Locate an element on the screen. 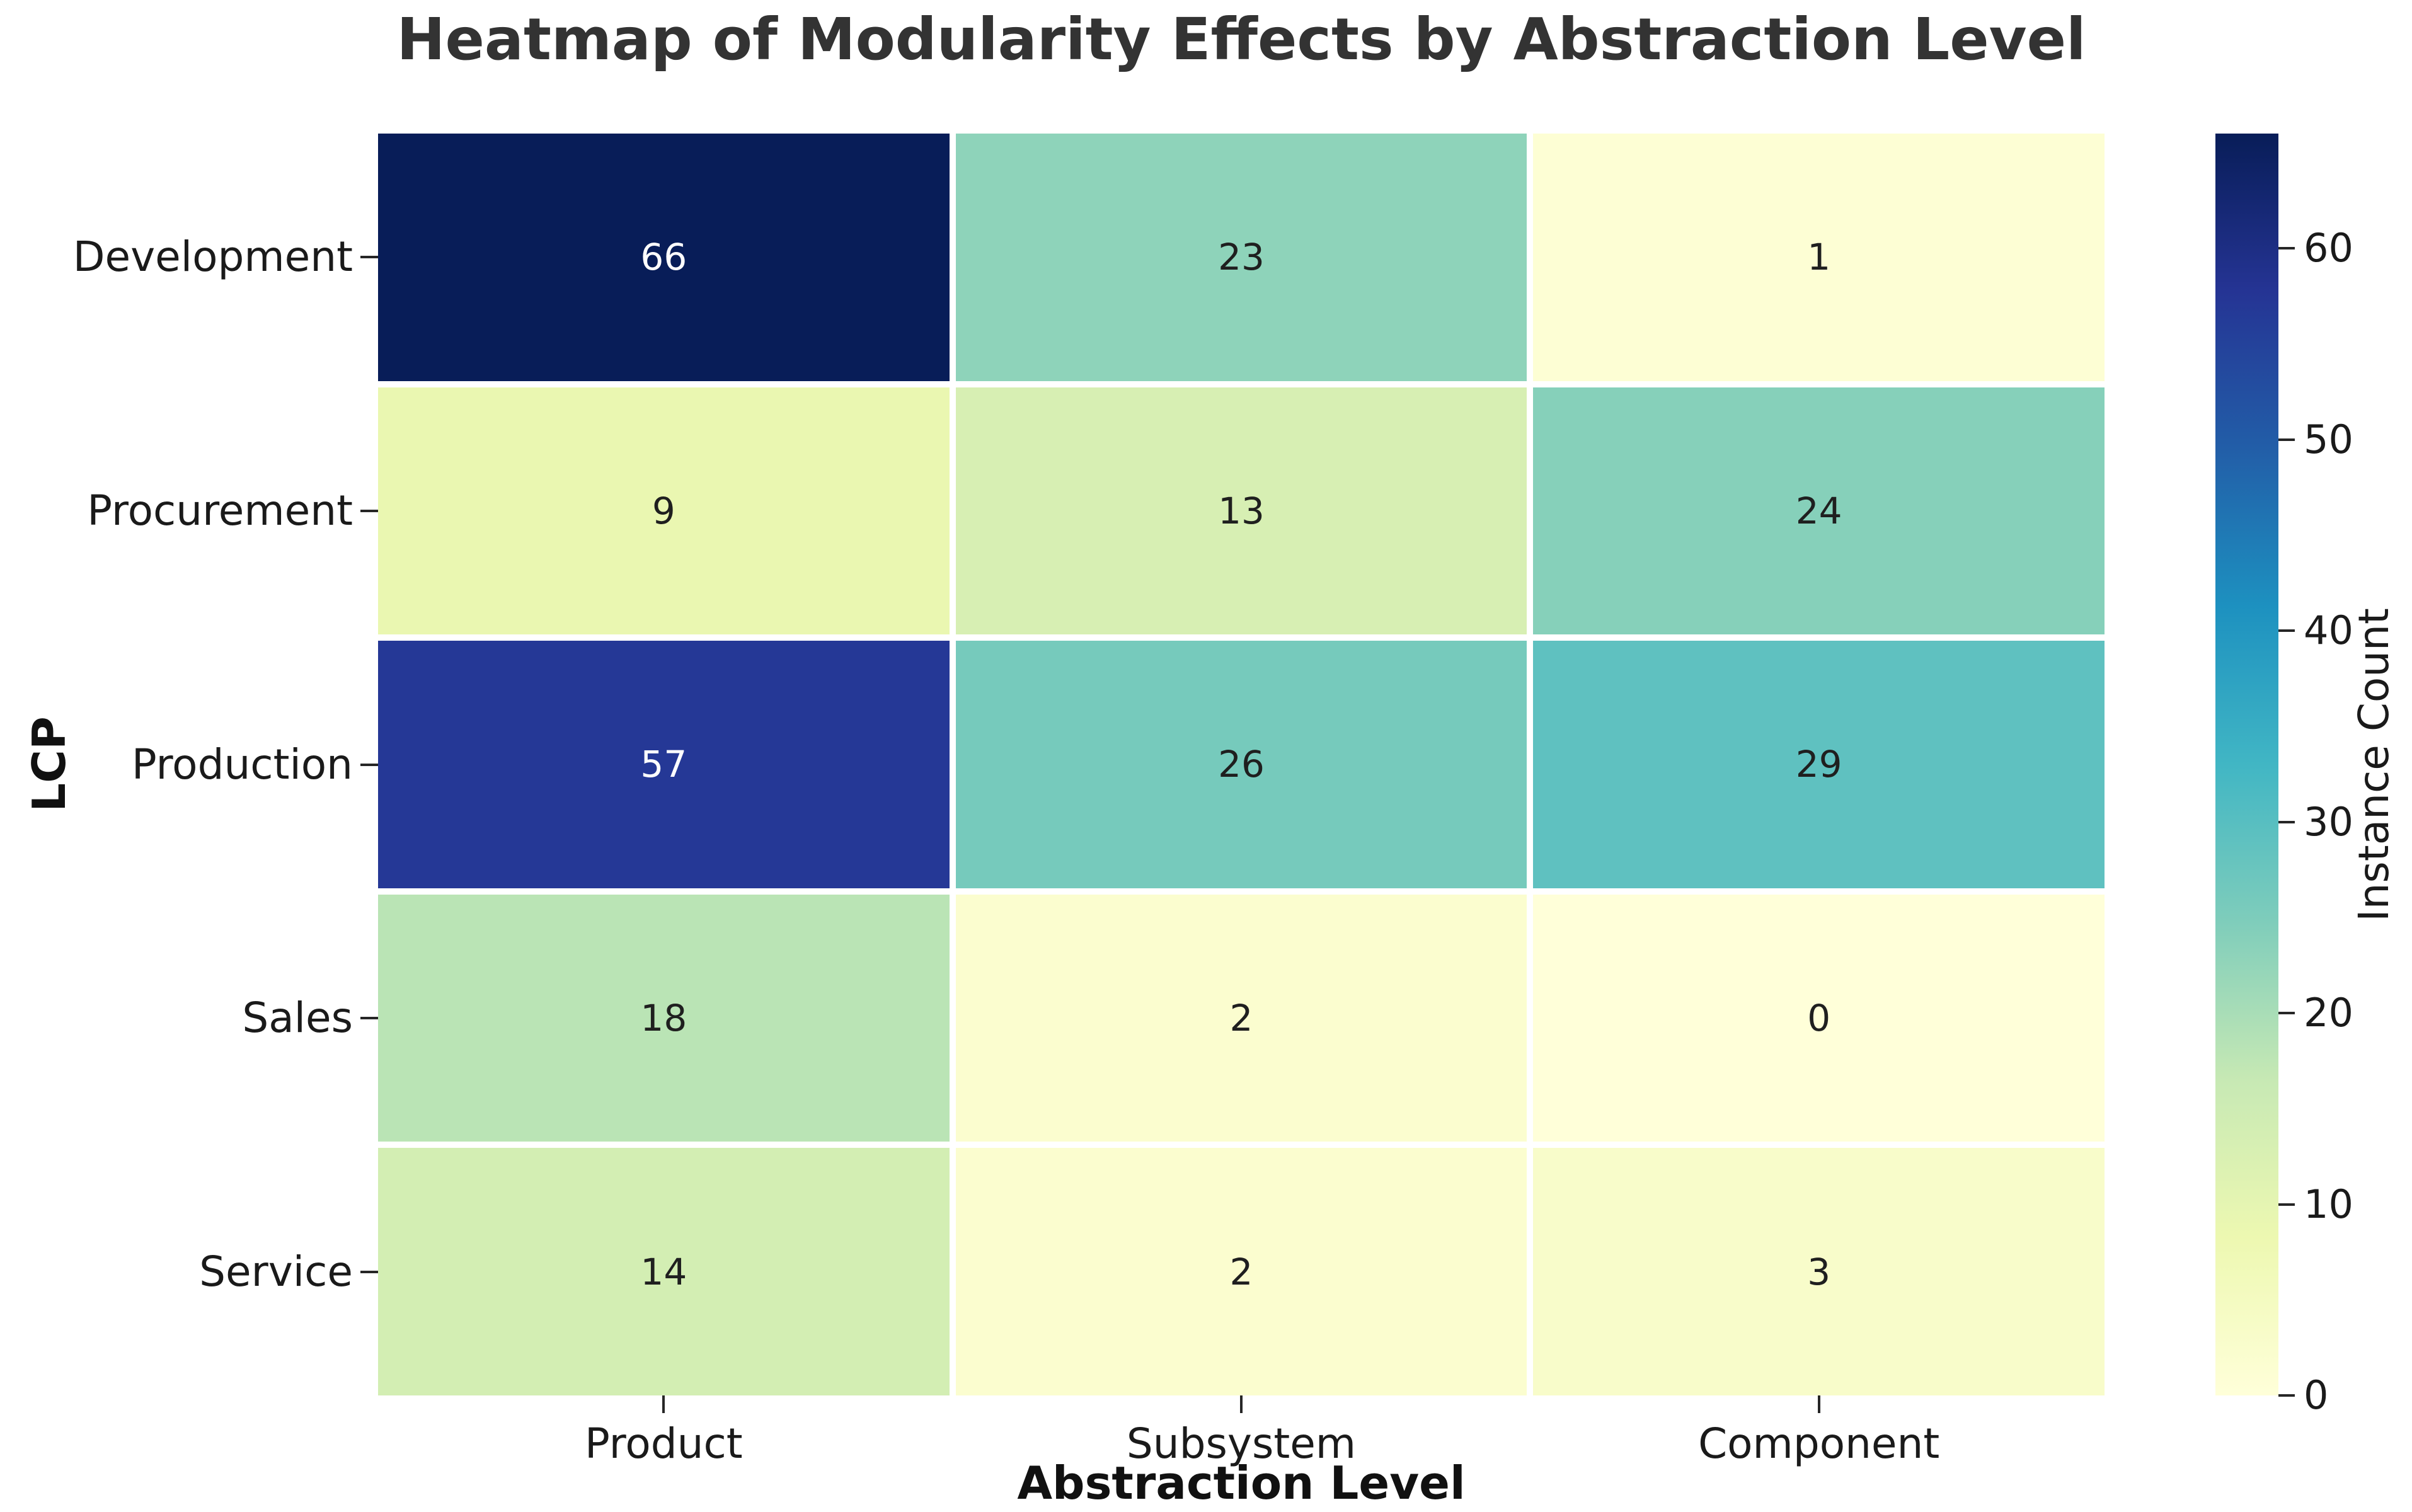 Image resolution: width=2412 pixels, height=1512 pixels. heatmap-cell: 26 is located at coordinates (1241, 764).